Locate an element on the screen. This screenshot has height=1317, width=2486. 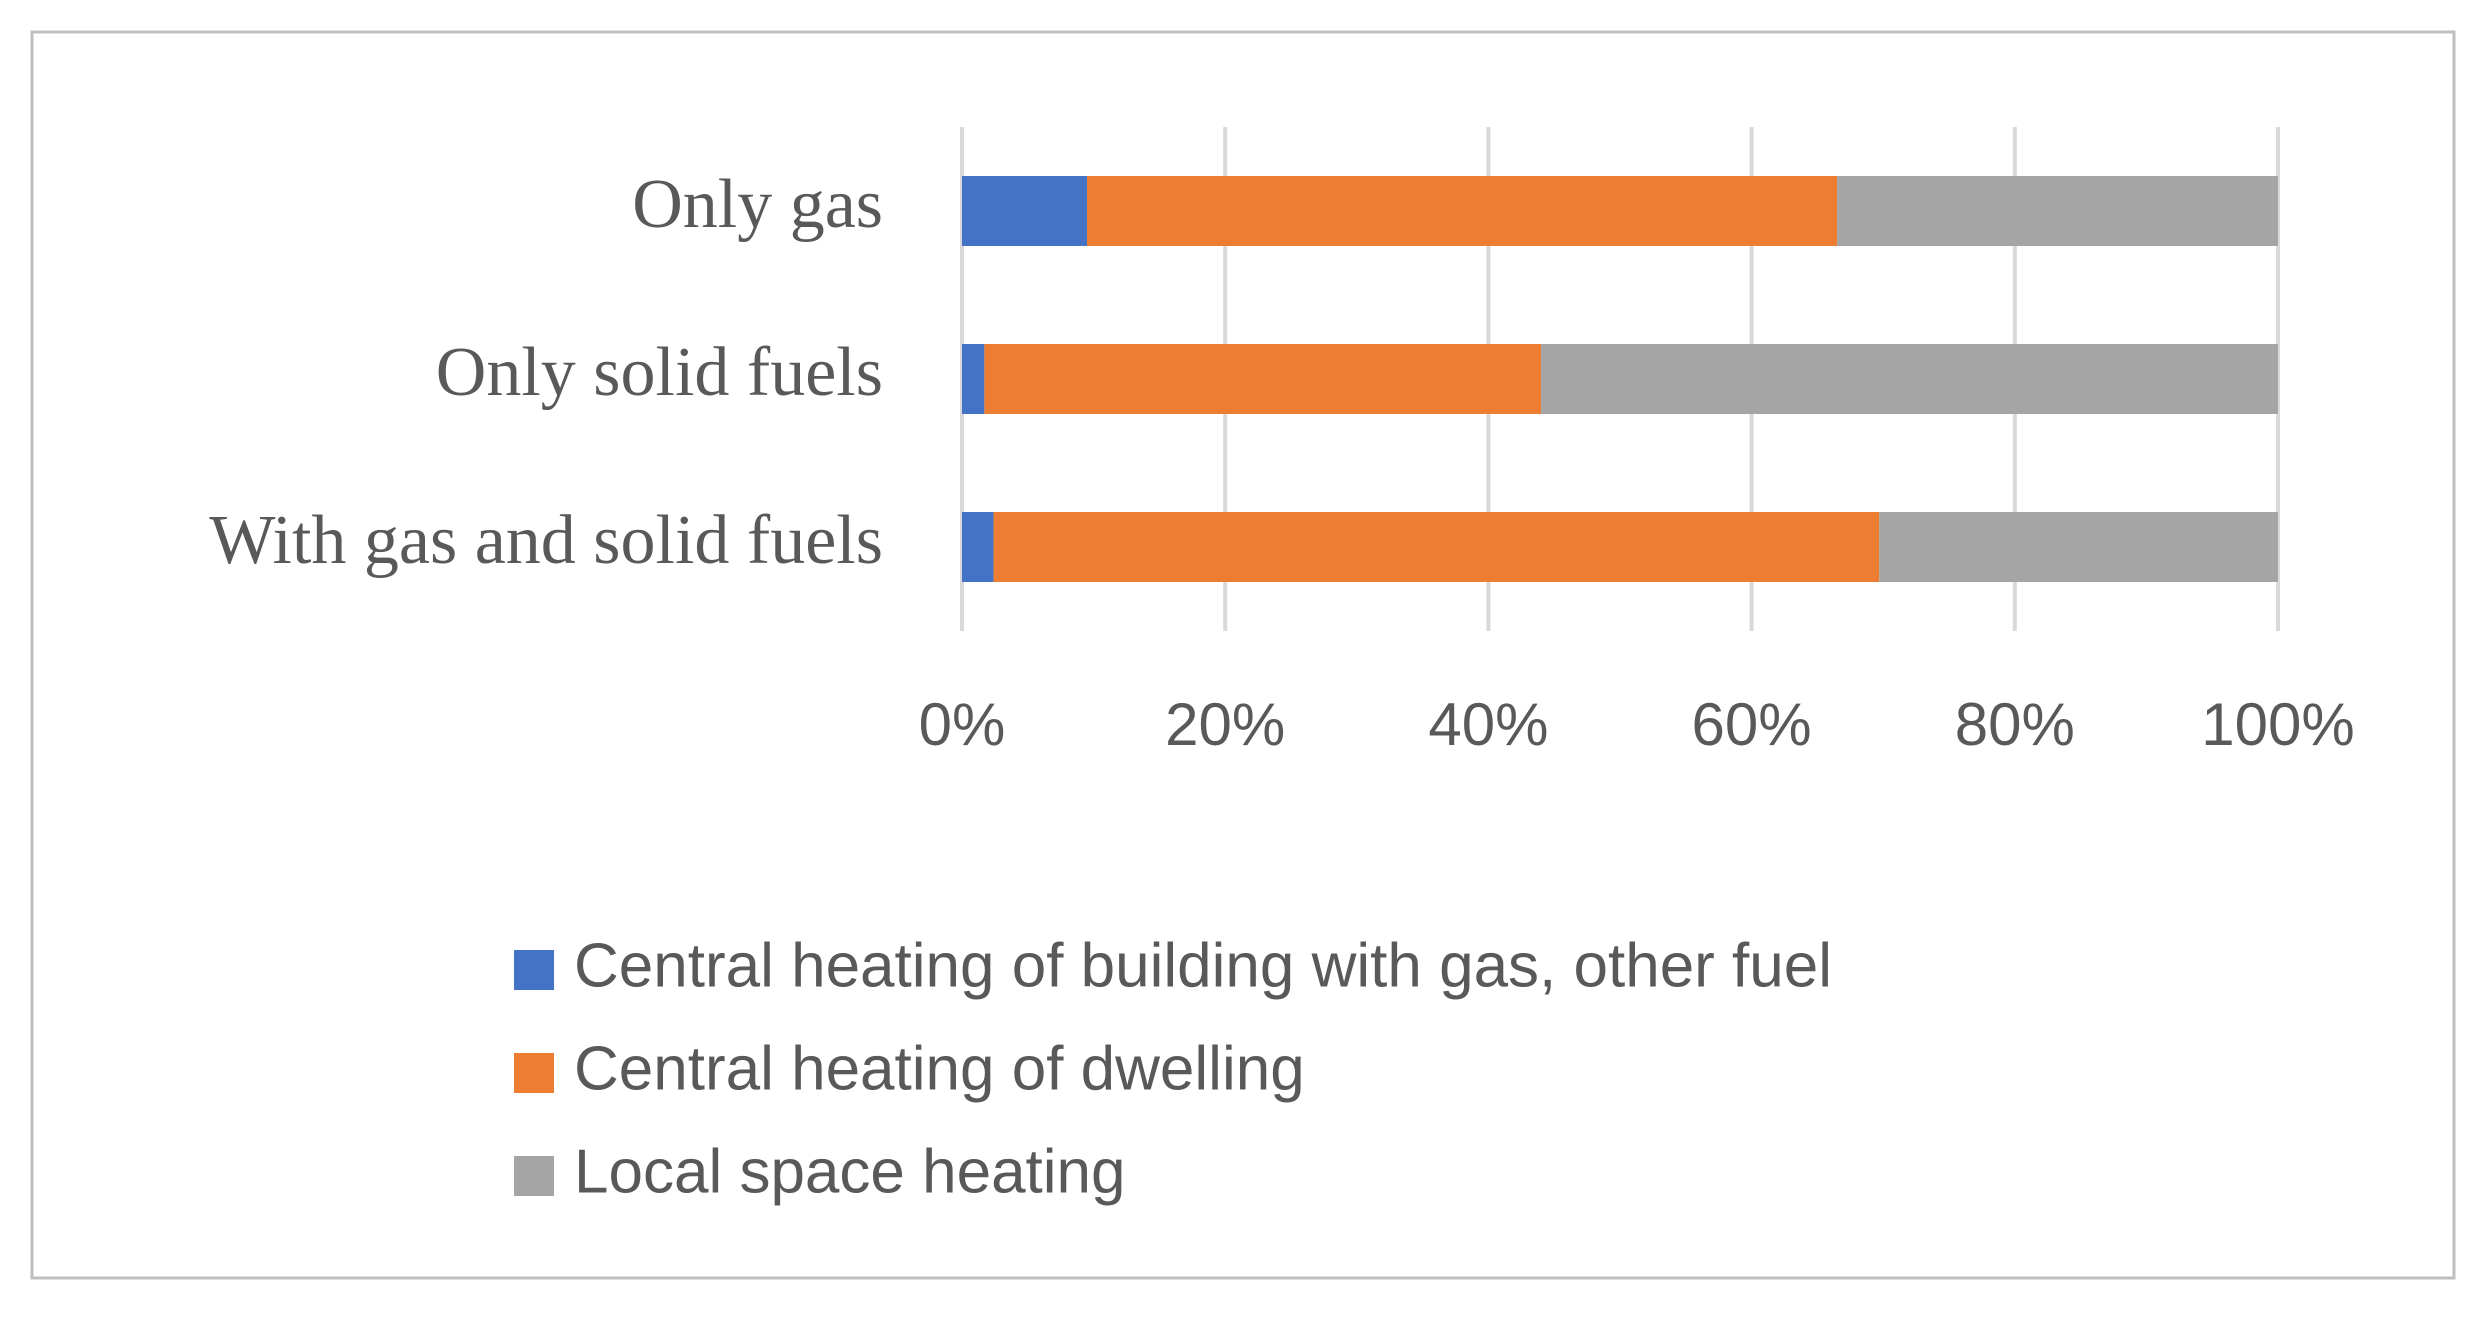
x-tick-label: 100% is located at coordinates (2277, 724).